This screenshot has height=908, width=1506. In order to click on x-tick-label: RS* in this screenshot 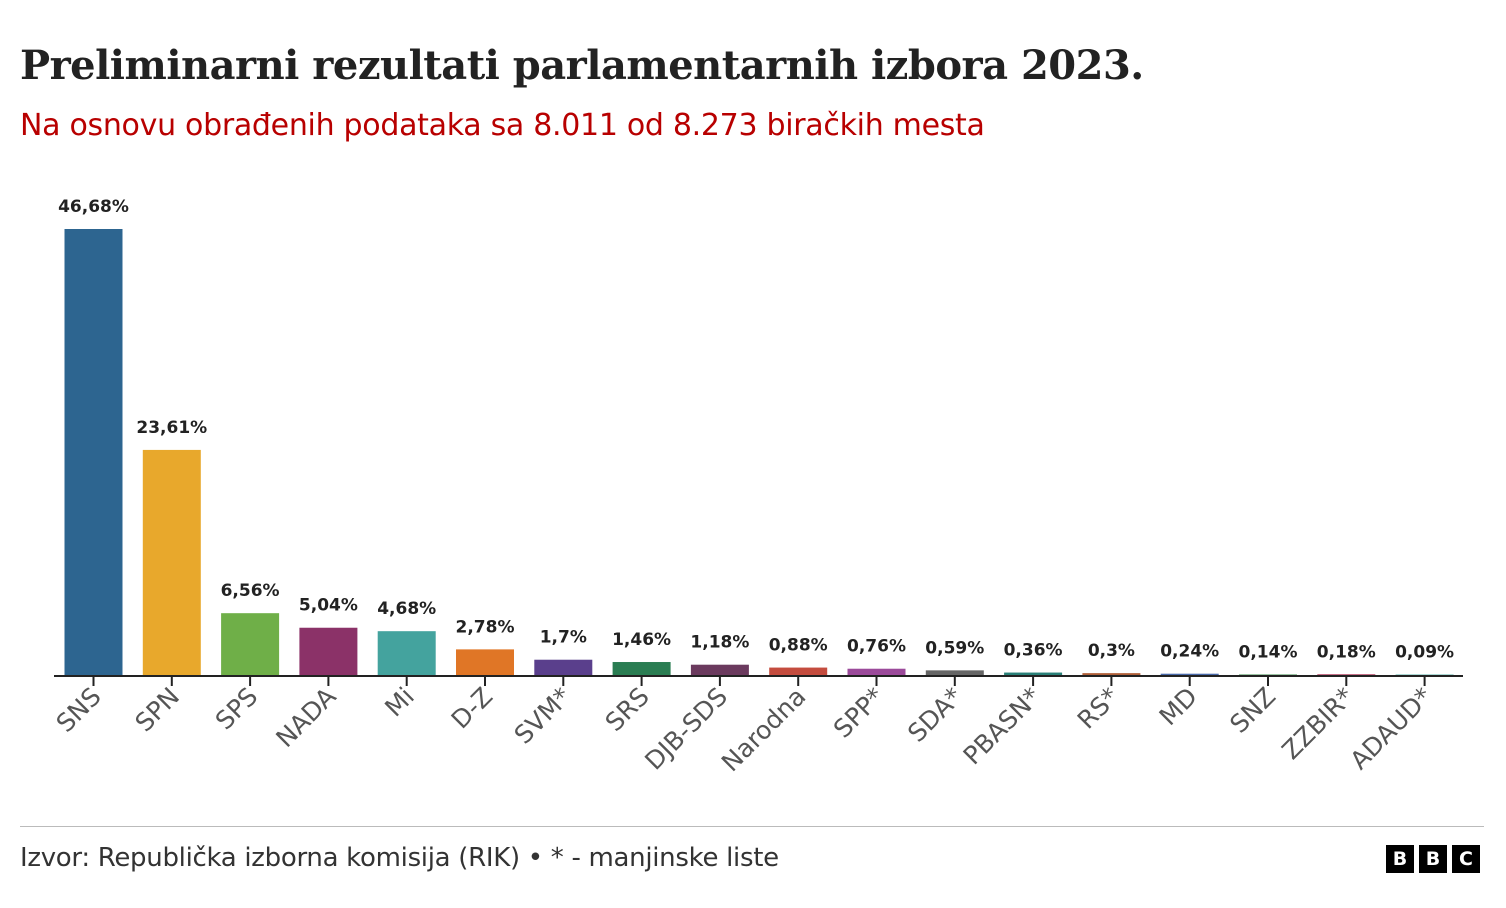, I will do `click(1098, 708)`.